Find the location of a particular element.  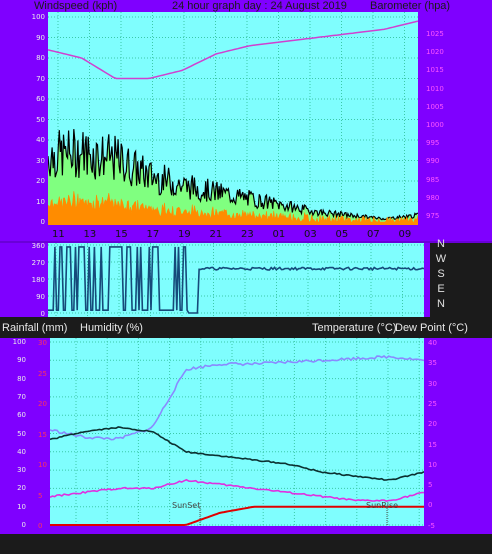

windspeed-title: Windspeed (kph) is located at coordinates (76, 6).